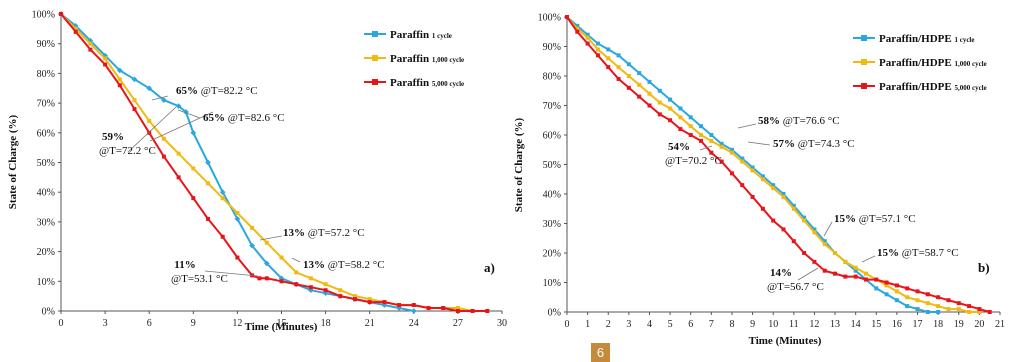  Describe the element at coordinates (344, 265) in the screenshot. I see `annotation: 13% @T=58.2 °C` at that location.